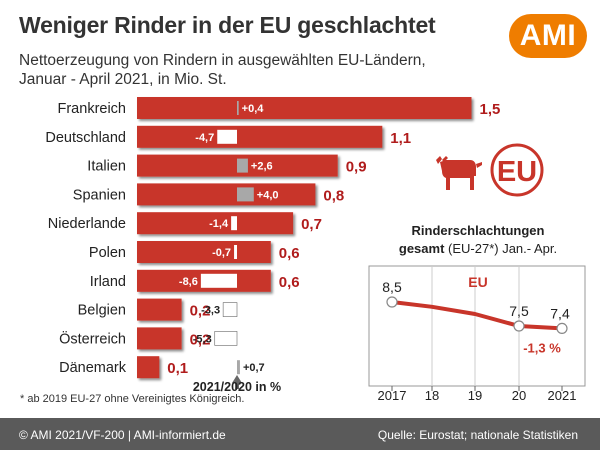 This screenshot has height=450, width=600. What do you see at coordinates (422, 248) in the screenshot?
I see `line-chart-title-bold: gesamt` at bounding box center [422, 248].